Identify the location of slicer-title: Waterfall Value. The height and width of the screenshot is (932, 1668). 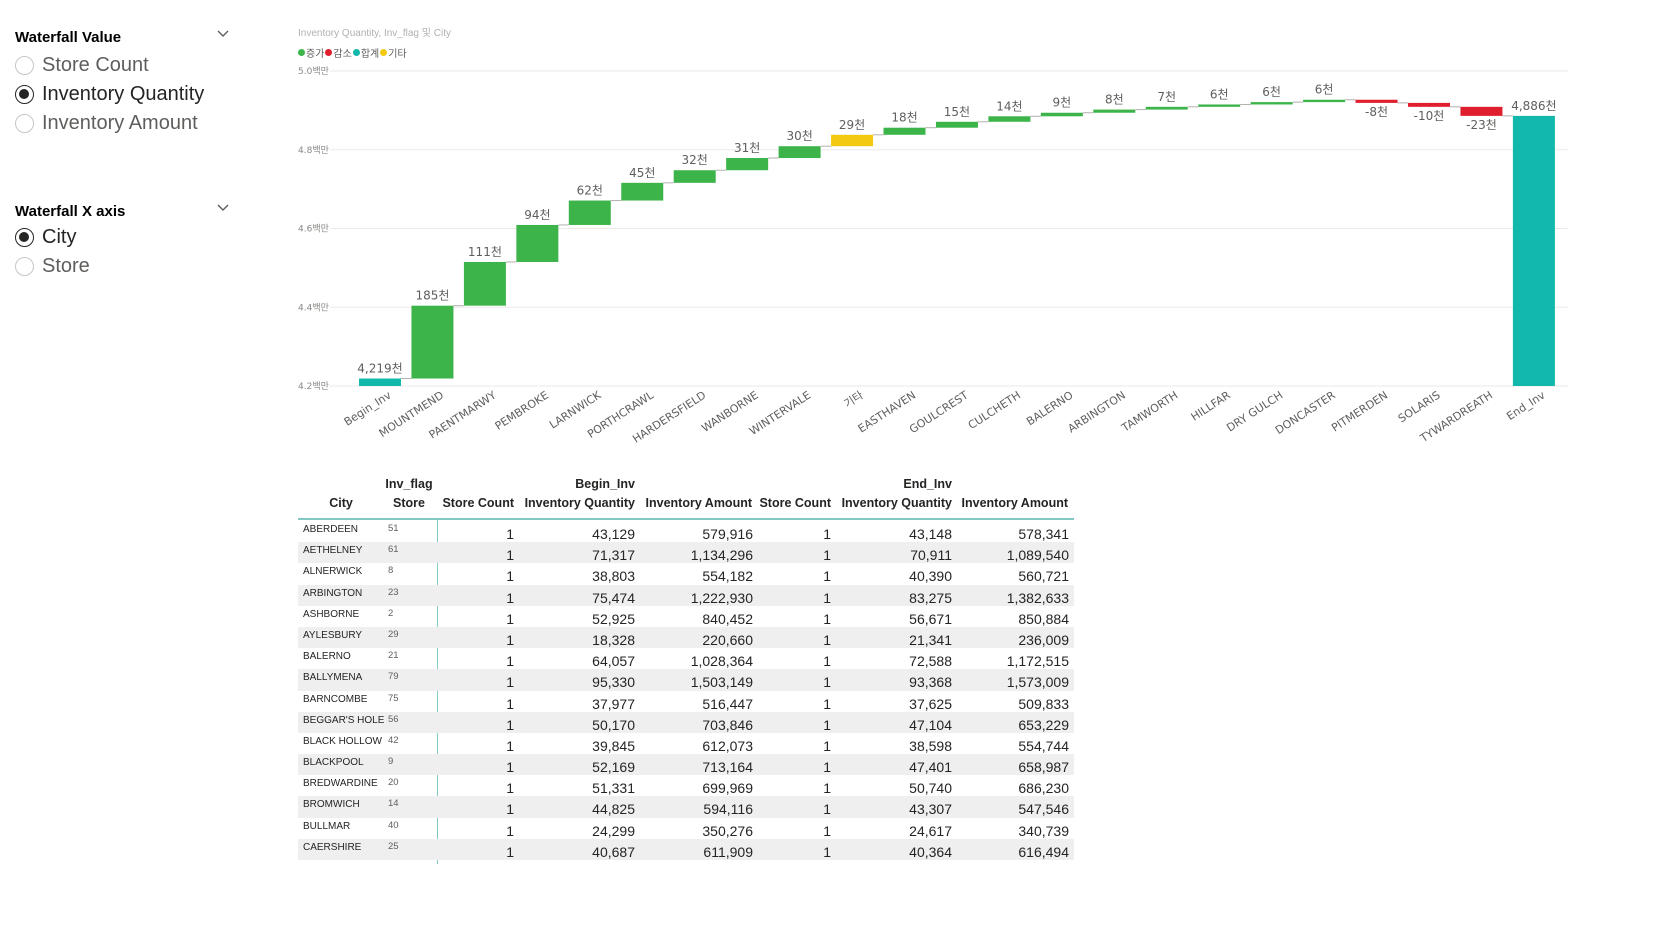
(68, 37).